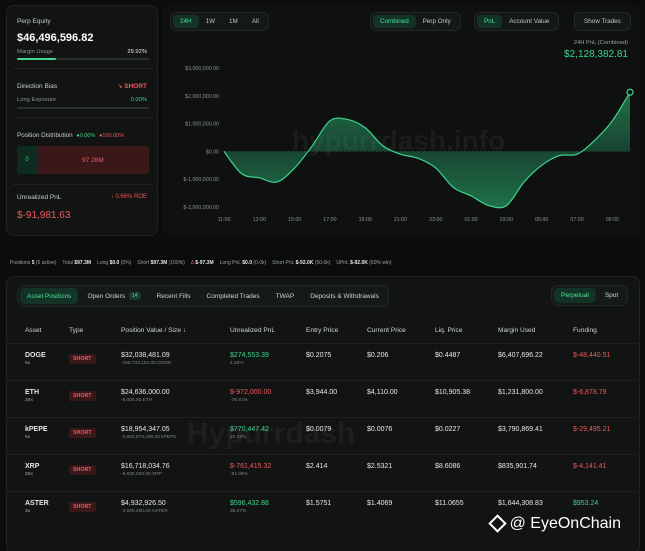  I want to click on current-price-cell: $1.4069, so click(380, 503).